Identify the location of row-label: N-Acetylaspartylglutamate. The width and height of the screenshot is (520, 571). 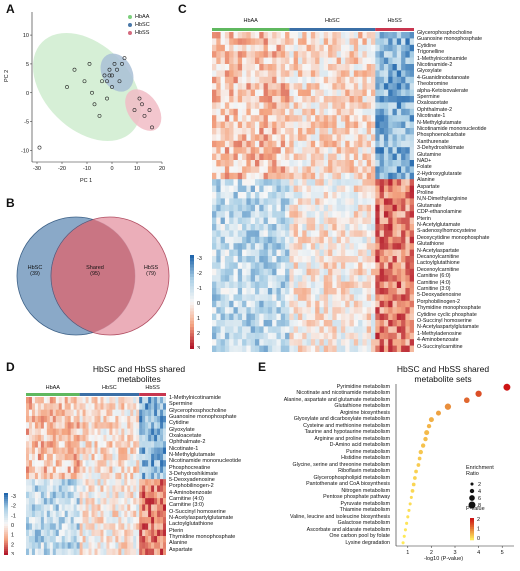
(201, 518).